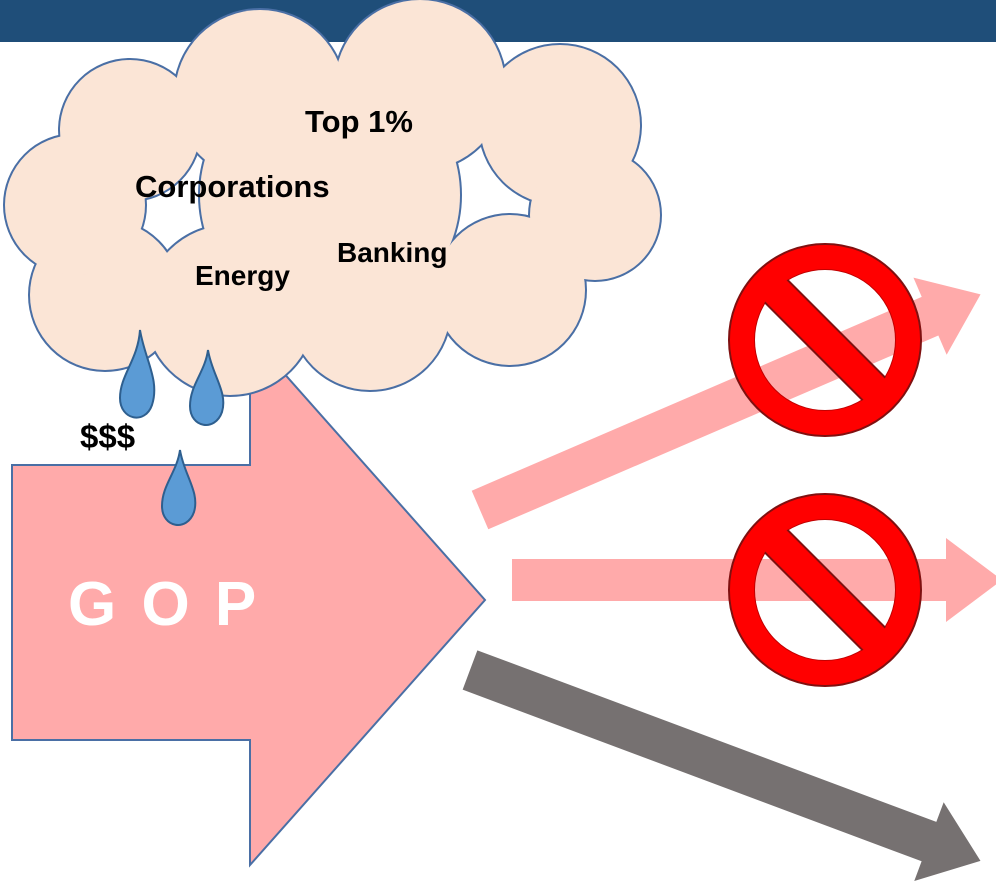 The width and height of the screenshot is (996, 884). Describe the element at coordinates (232, 186) in the screenshot. I see `cloud-item: Corporations` at that location.